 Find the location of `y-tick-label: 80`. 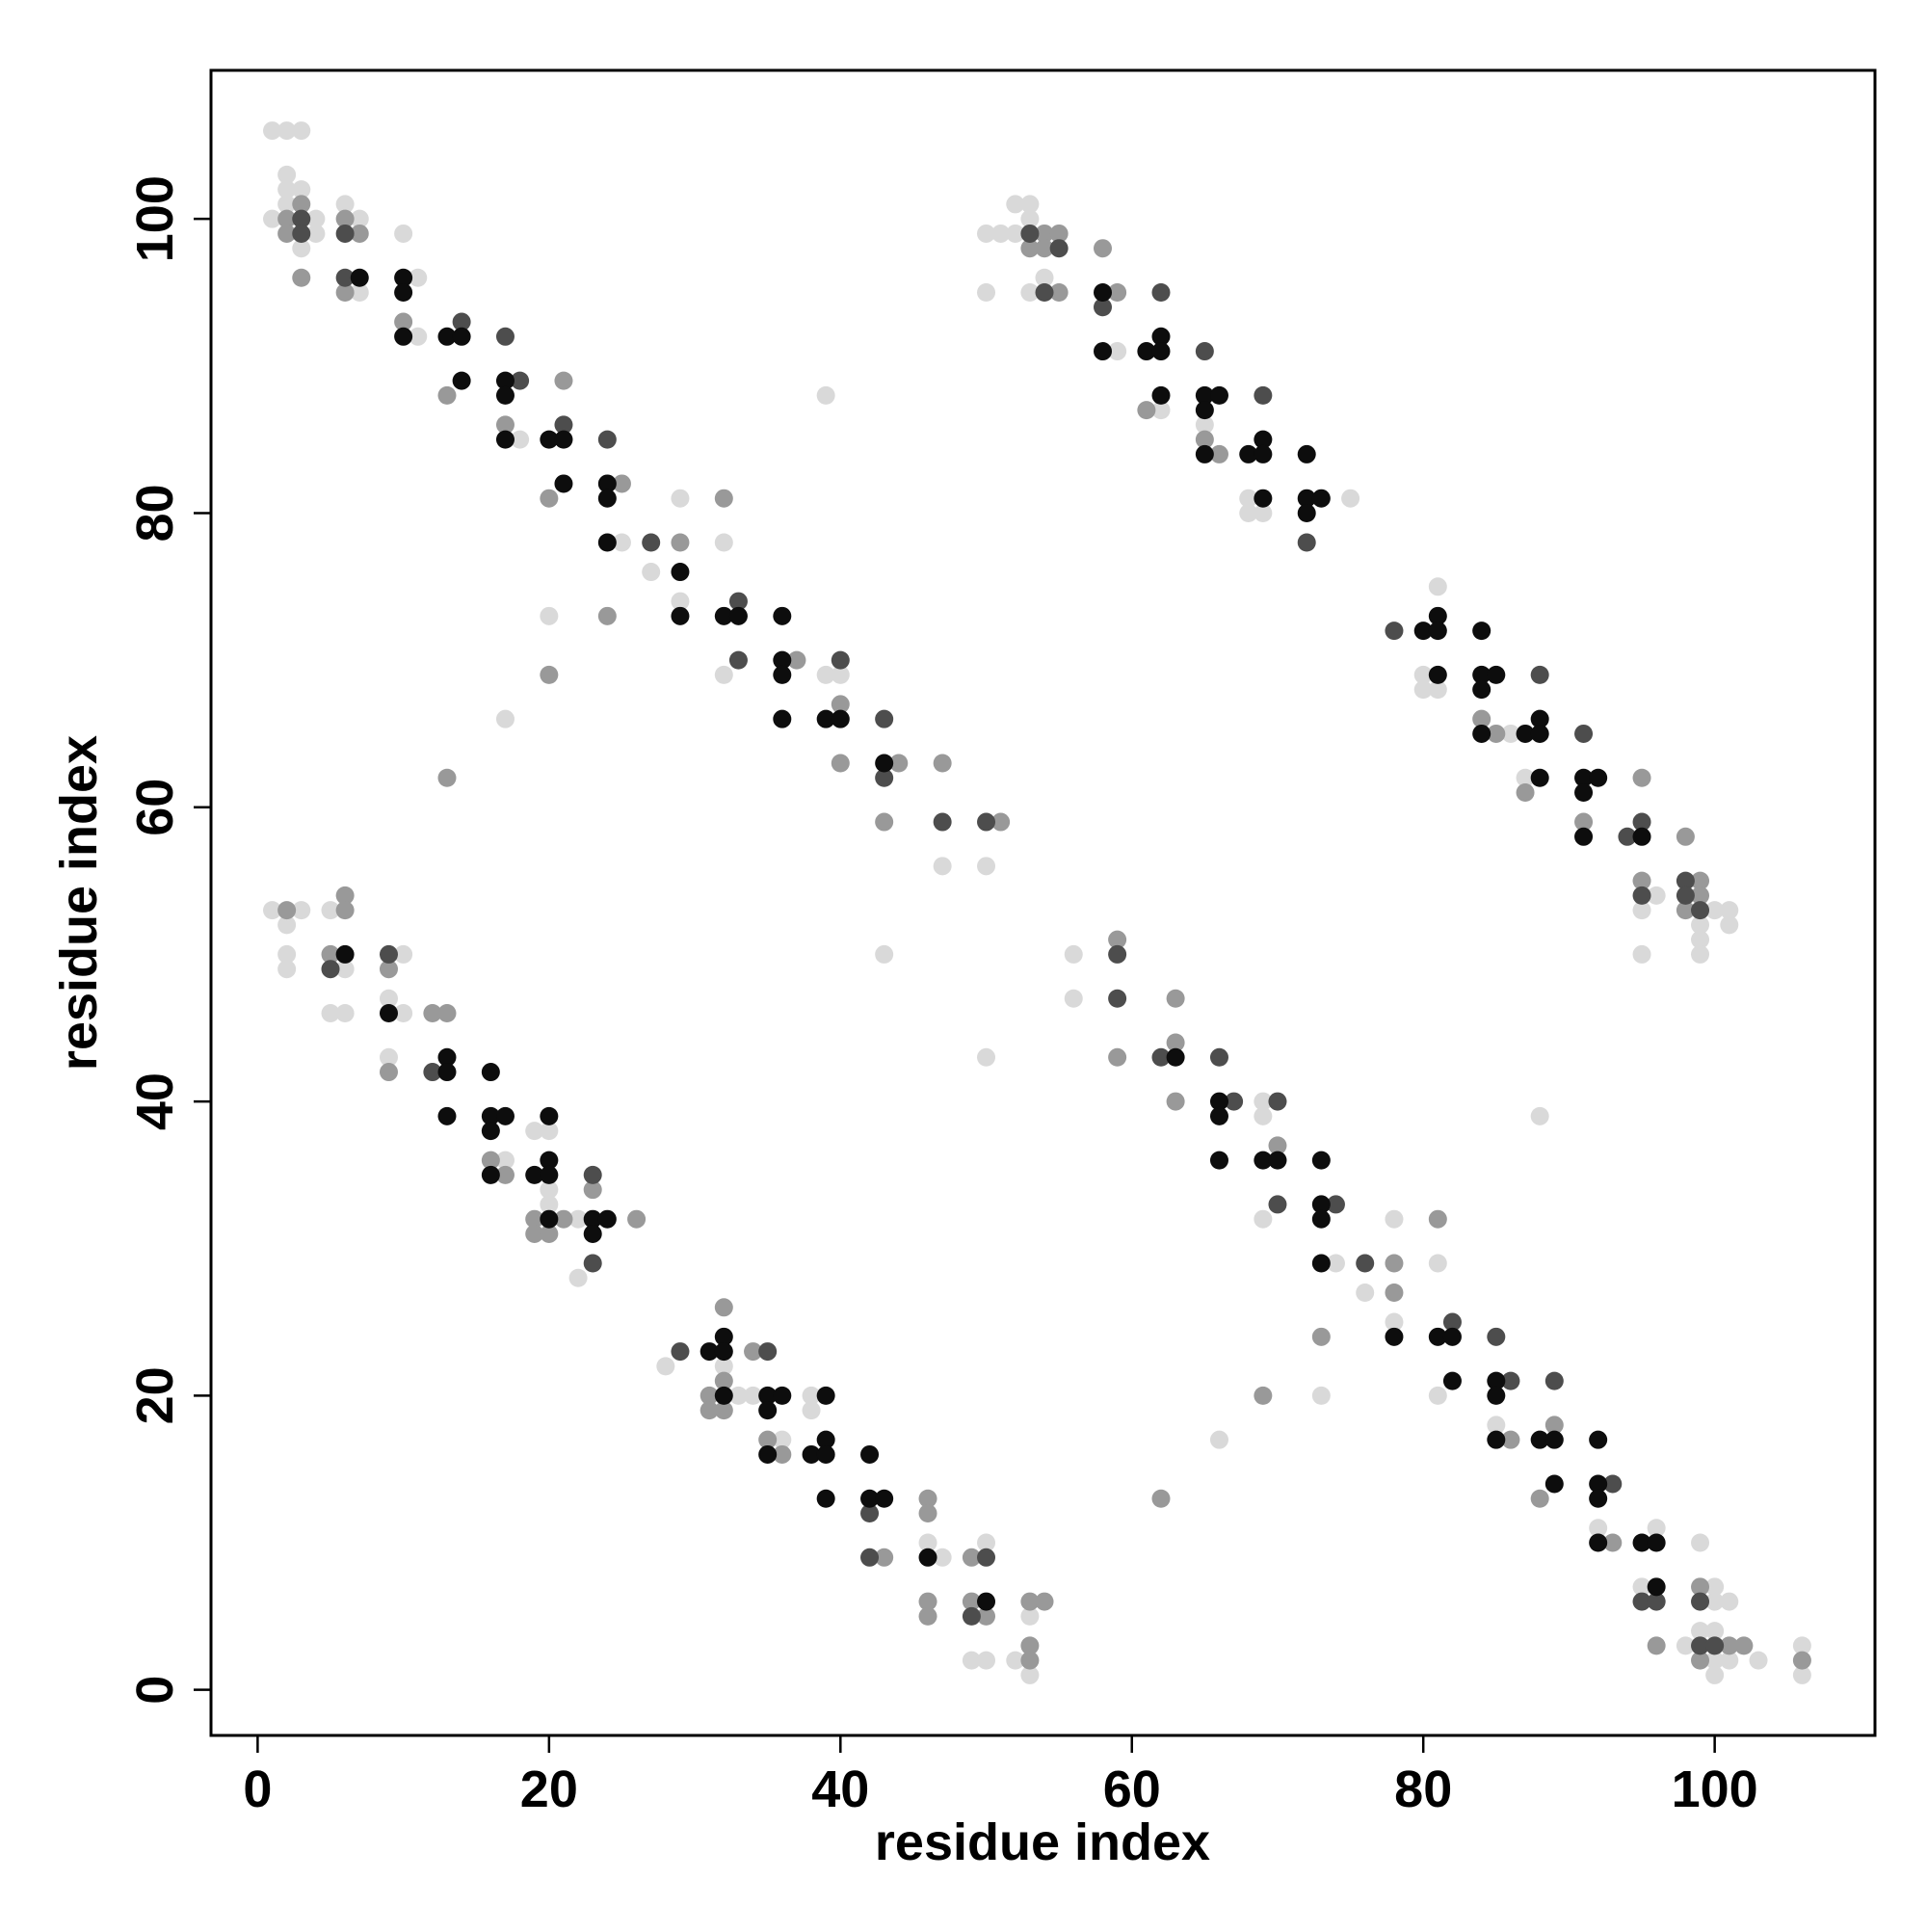

y-tick-label: 80 is located at coordinates (155, 513).